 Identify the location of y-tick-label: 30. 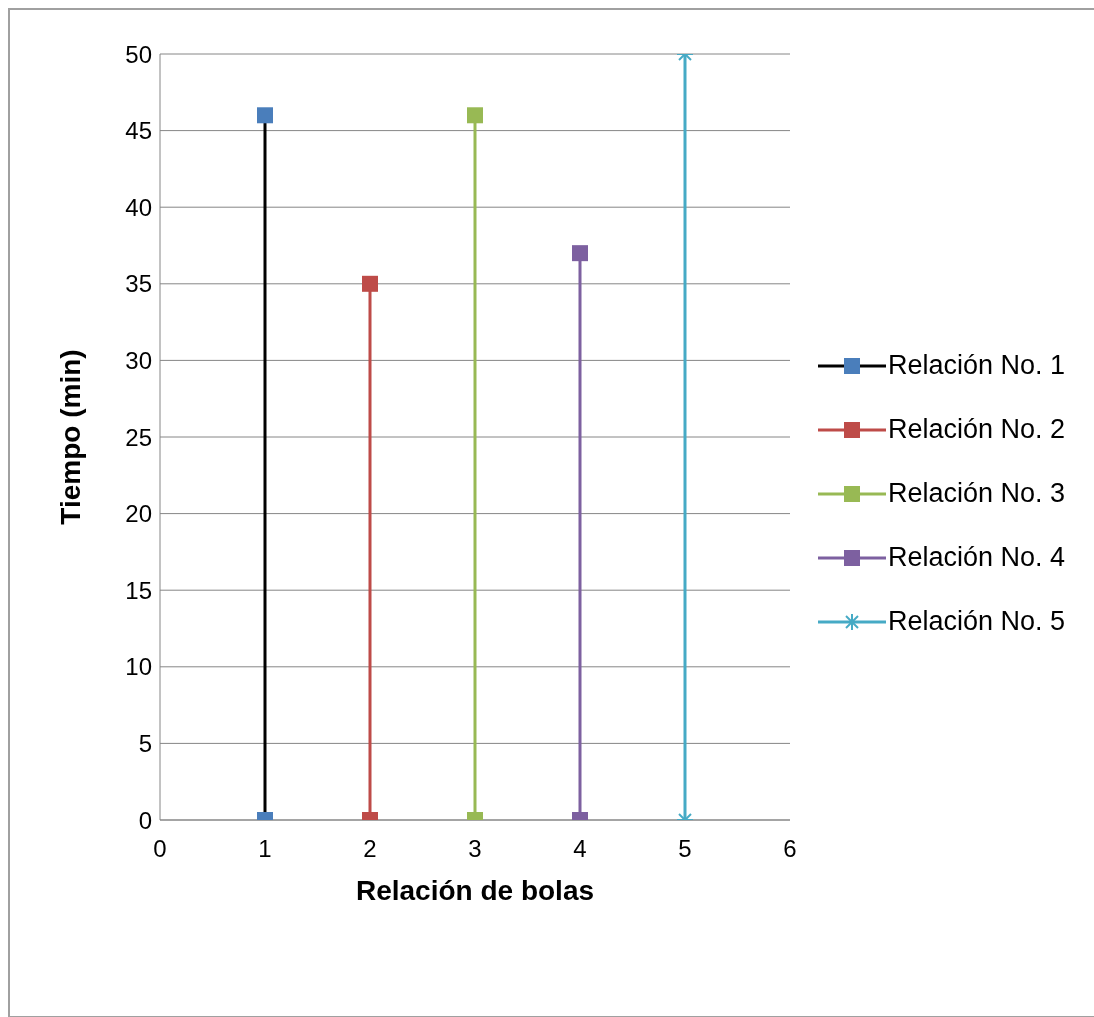
(138, 360).